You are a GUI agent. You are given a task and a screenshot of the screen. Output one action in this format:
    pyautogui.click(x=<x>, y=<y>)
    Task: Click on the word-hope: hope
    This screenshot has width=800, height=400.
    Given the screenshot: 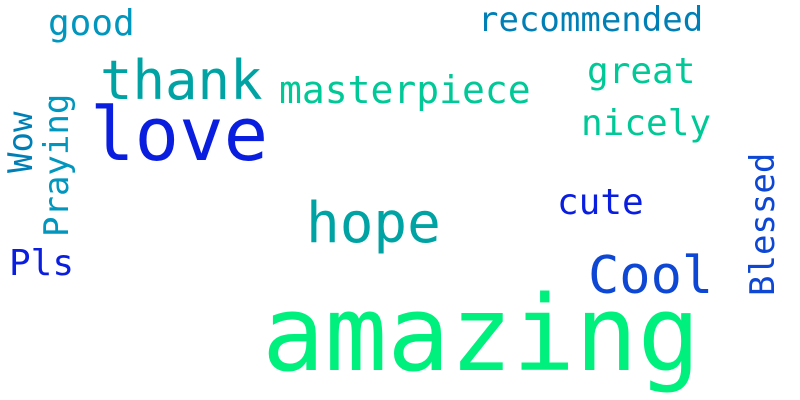 What is the action you would take?
    pyautogui.click(x=373, y=223)
    